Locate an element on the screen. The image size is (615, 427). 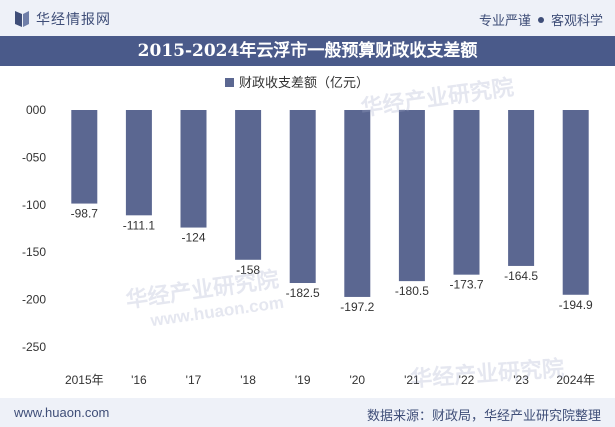
tagline-right: 客观科学 is located at coordinates (576, 20).